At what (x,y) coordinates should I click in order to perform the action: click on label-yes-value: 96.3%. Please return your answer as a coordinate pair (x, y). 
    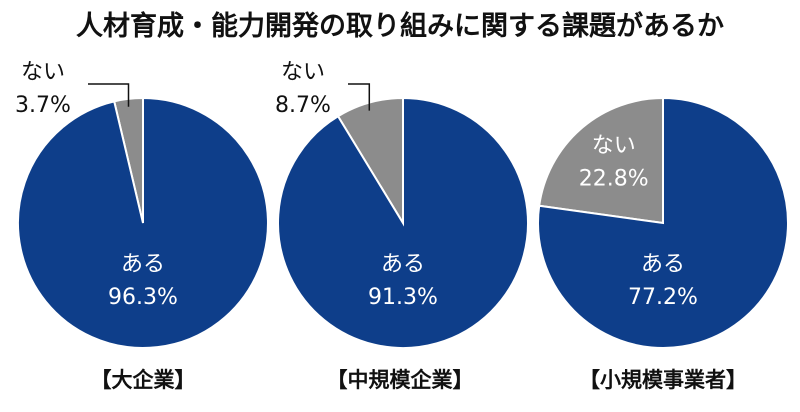
    Looking at the image, I should click on (143, 297).